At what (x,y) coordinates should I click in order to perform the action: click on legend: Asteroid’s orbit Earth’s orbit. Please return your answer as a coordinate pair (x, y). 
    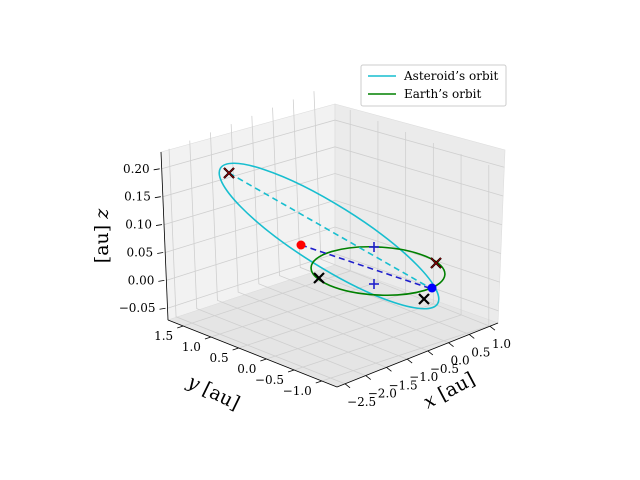
    Looking at the image, I should click on (433, 85).